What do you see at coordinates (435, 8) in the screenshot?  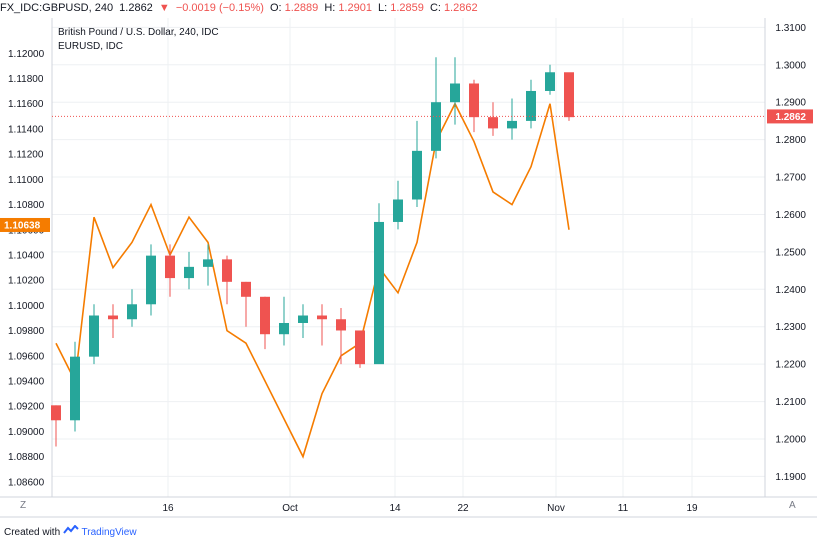 I see `close-label: C:` at bounding box center [435, 8].